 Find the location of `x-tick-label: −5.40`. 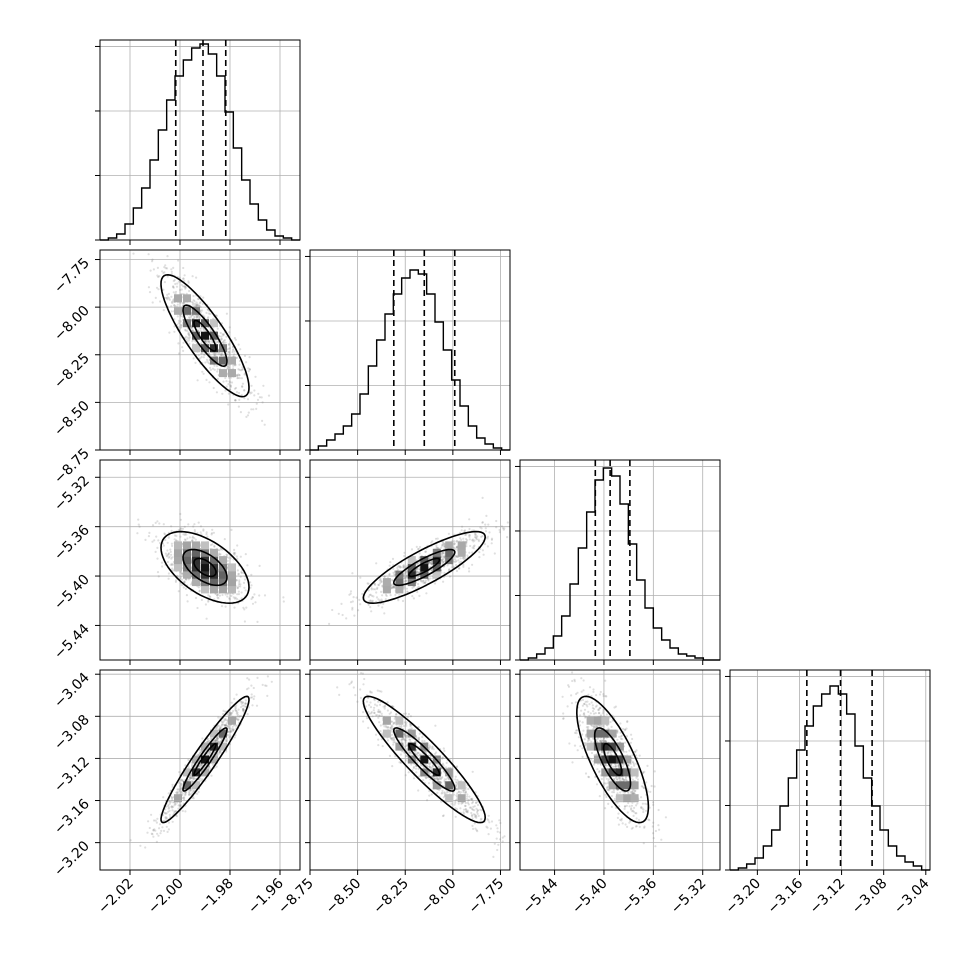

x-tick-label: −5.40 is located at coordinates (590, 897).